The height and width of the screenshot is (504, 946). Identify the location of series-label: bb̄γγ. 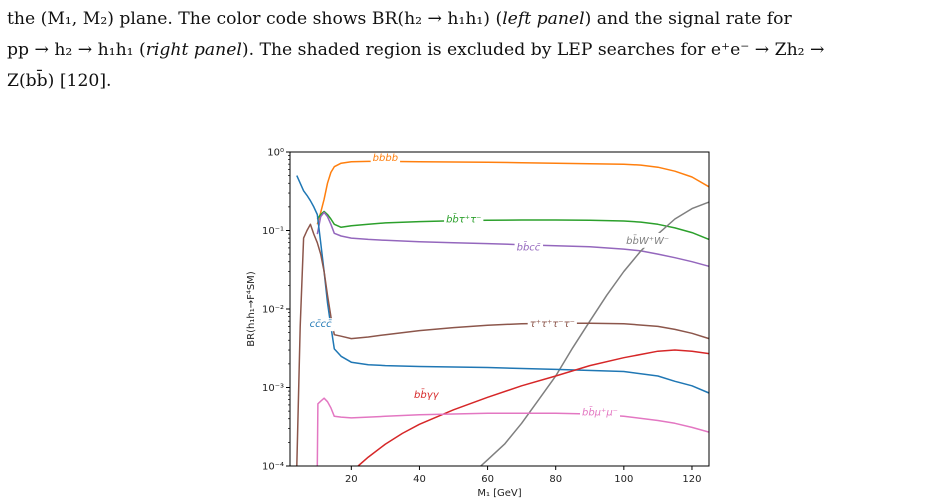
(427, 394).